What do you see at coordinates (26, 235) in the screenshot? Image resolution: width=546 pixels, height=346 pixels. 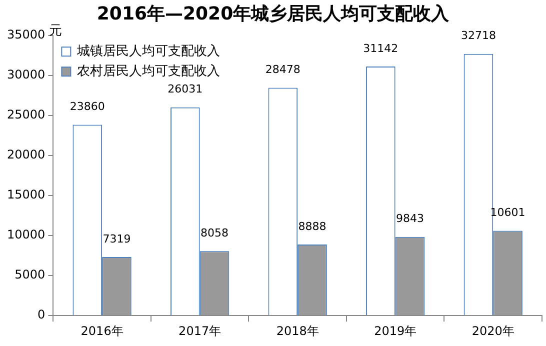 I see `y-tick-label: 10000` at bounding box center [26, 235].